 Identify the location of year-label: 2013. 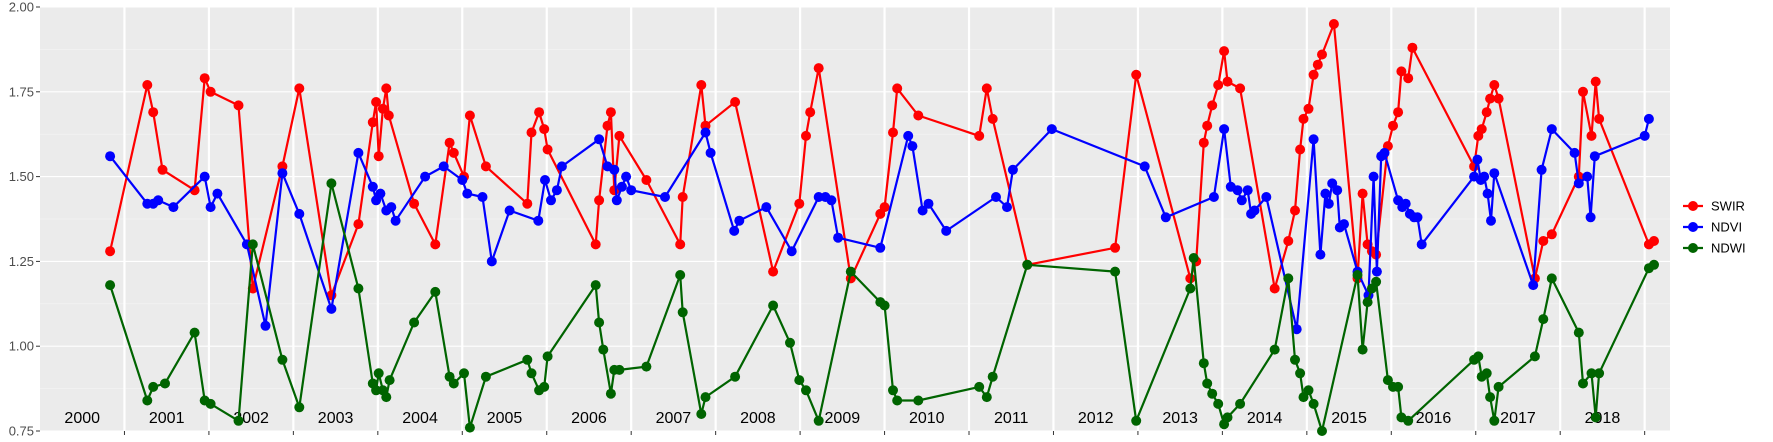
(1180, 418).